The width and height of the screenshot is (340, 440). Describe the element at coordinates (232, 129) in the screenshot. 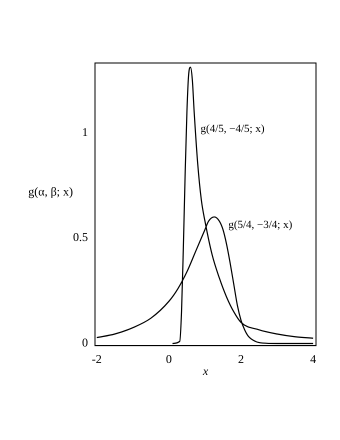

I see `series-label: g(4/5, −4/5; x)` at that location.